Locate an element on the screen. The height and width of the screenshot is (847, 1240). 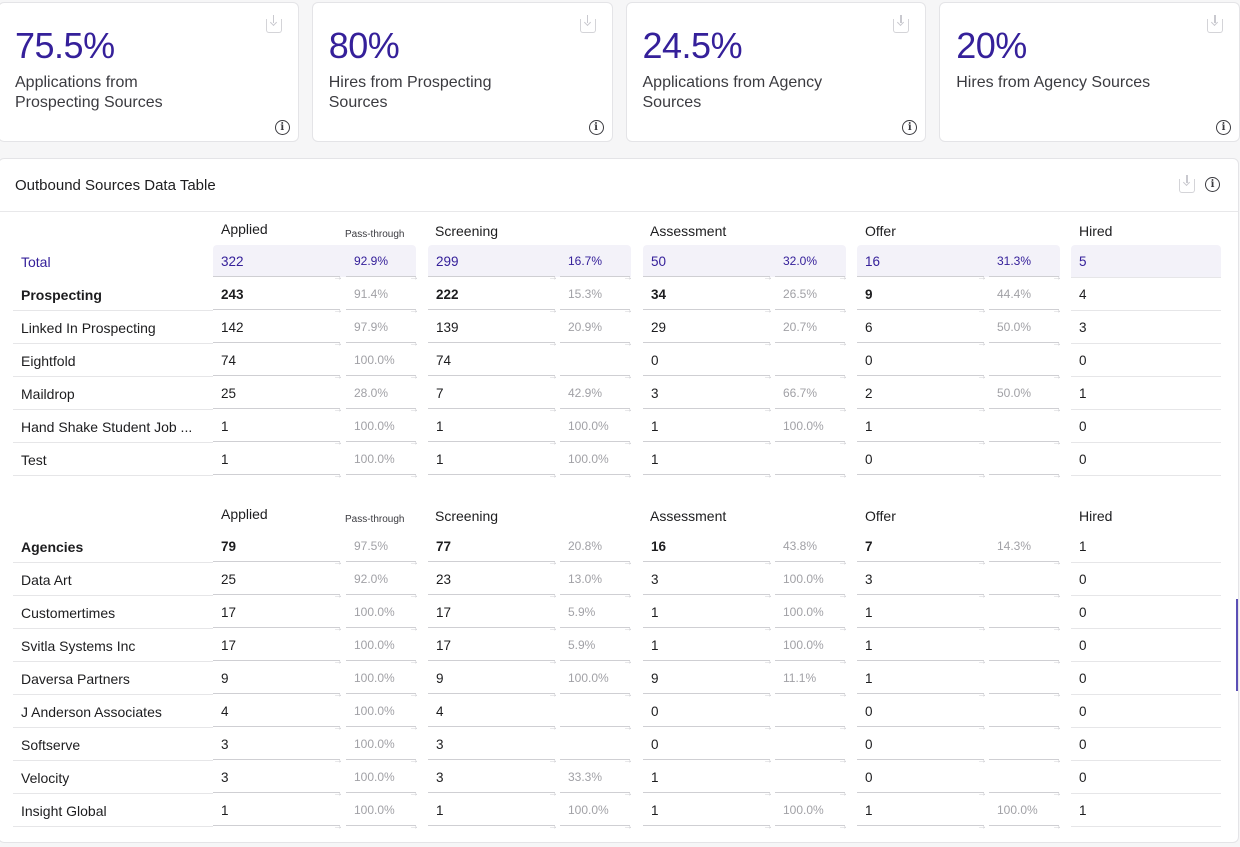
cell-value: 17 is located at coordinates (229, 612).